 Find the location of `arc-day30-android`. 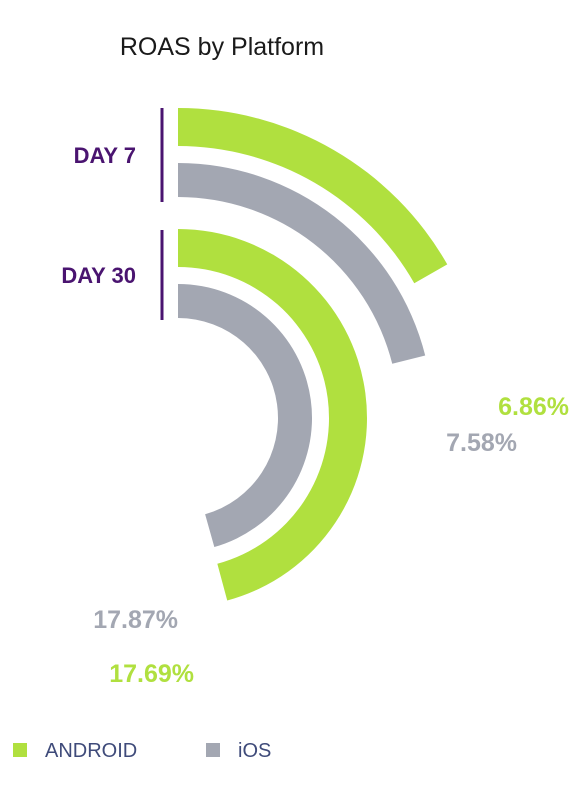

arc-day30-android is located at coordinates (272, 415).